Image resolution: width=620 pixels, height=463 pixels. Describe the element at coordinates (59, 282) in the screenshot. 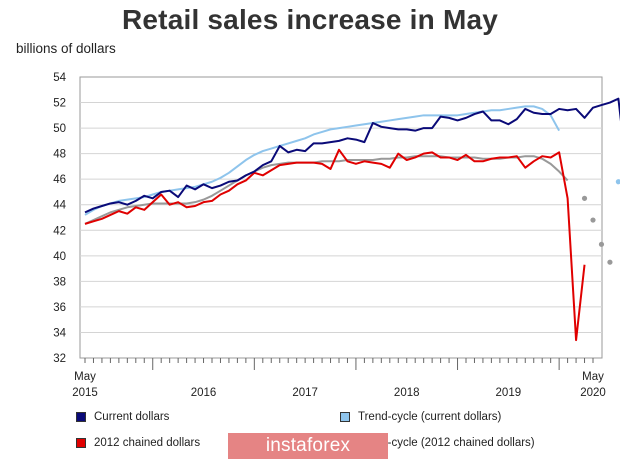

I see `y-tick-label-38: 38` at that location.